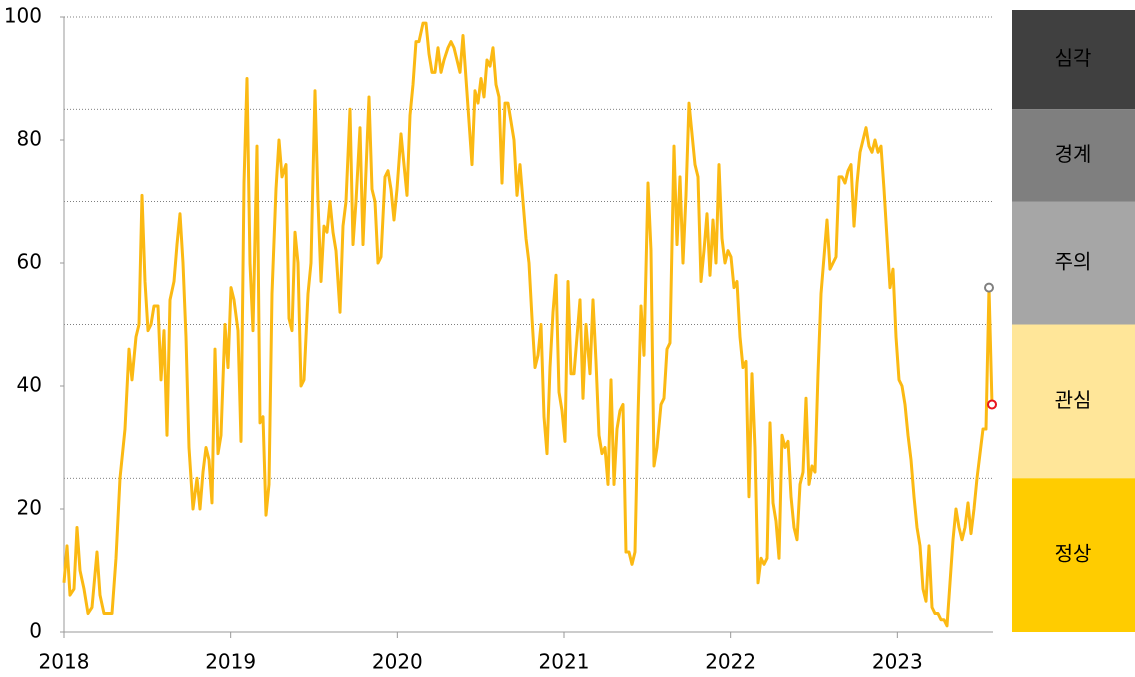 This screenshot has width=1135, height=677. I want to click on level-label: 경계, so click(1073, 154).